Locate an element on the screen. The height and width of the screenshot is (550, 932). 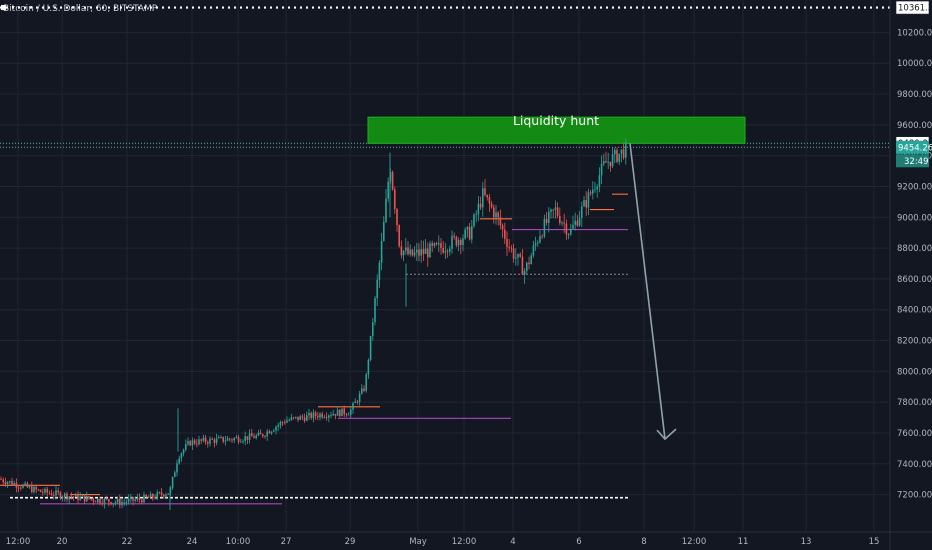
countdown-bg is located at coordinates (912, 161).